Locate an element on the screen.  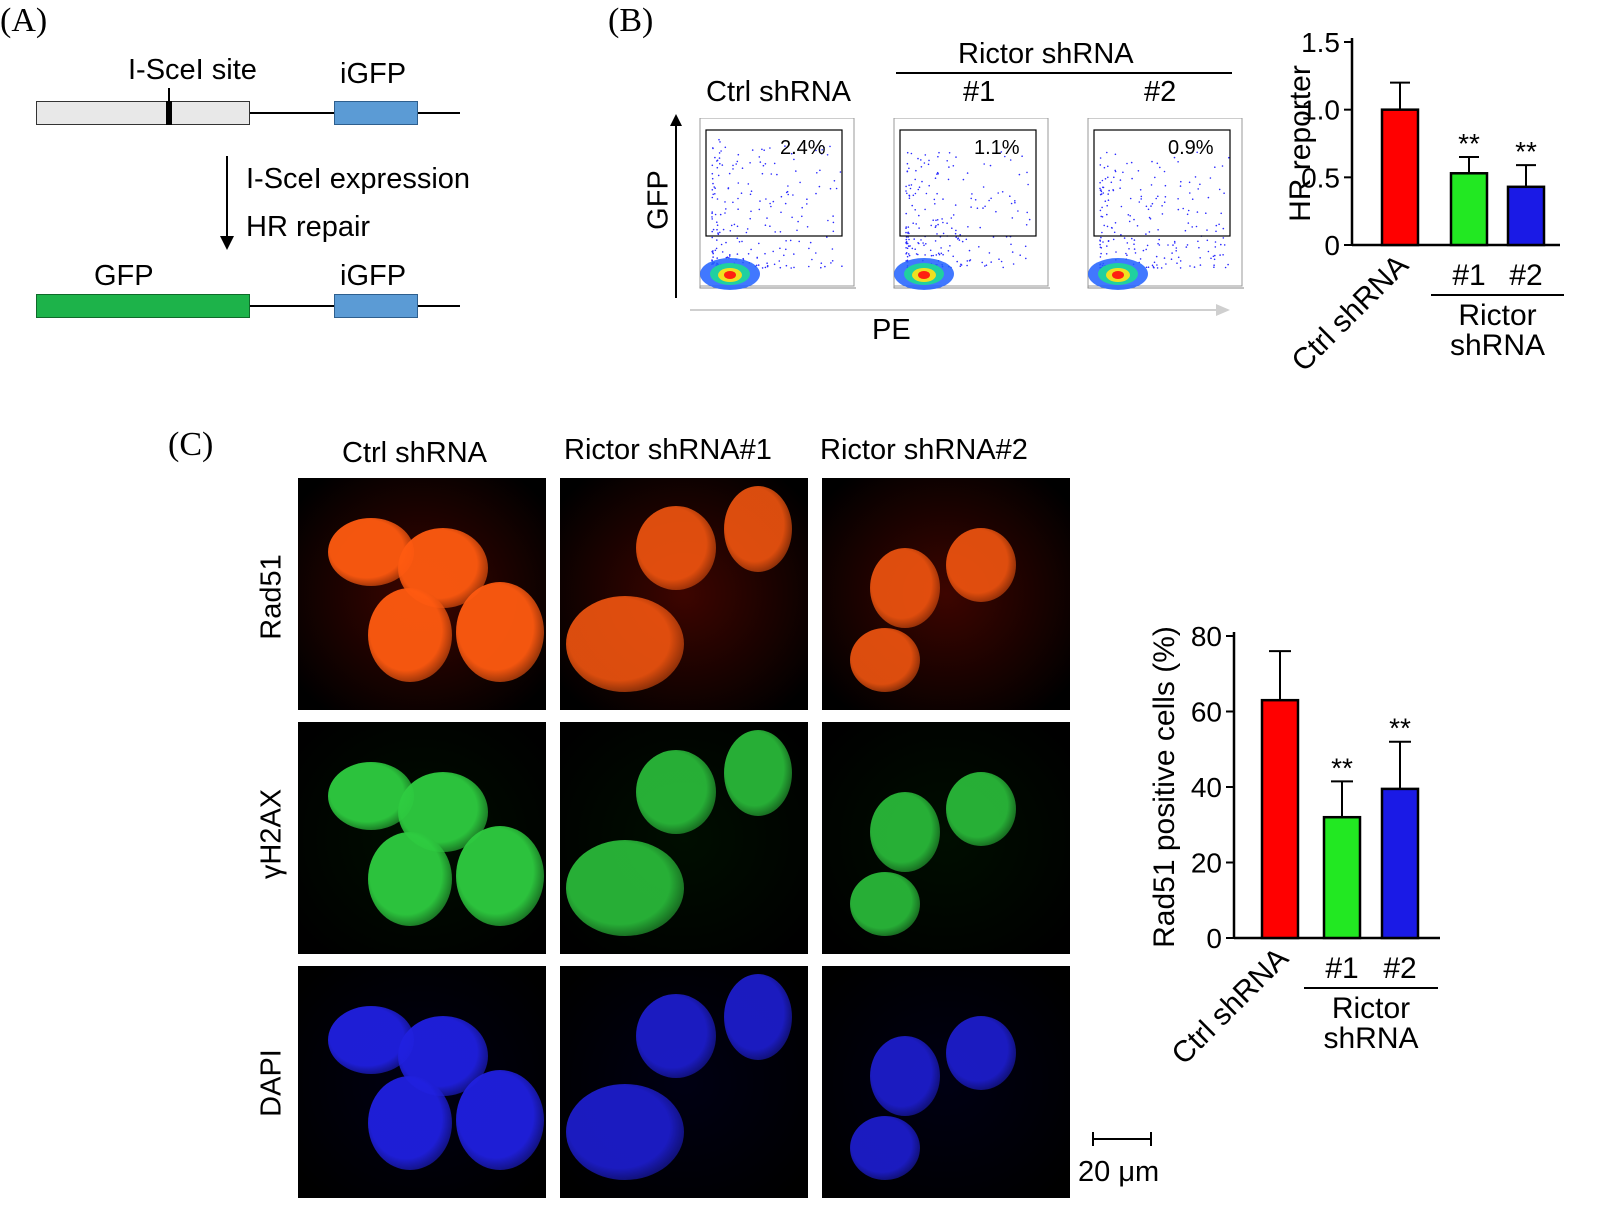
bar is located at coordinates (1400, 177).